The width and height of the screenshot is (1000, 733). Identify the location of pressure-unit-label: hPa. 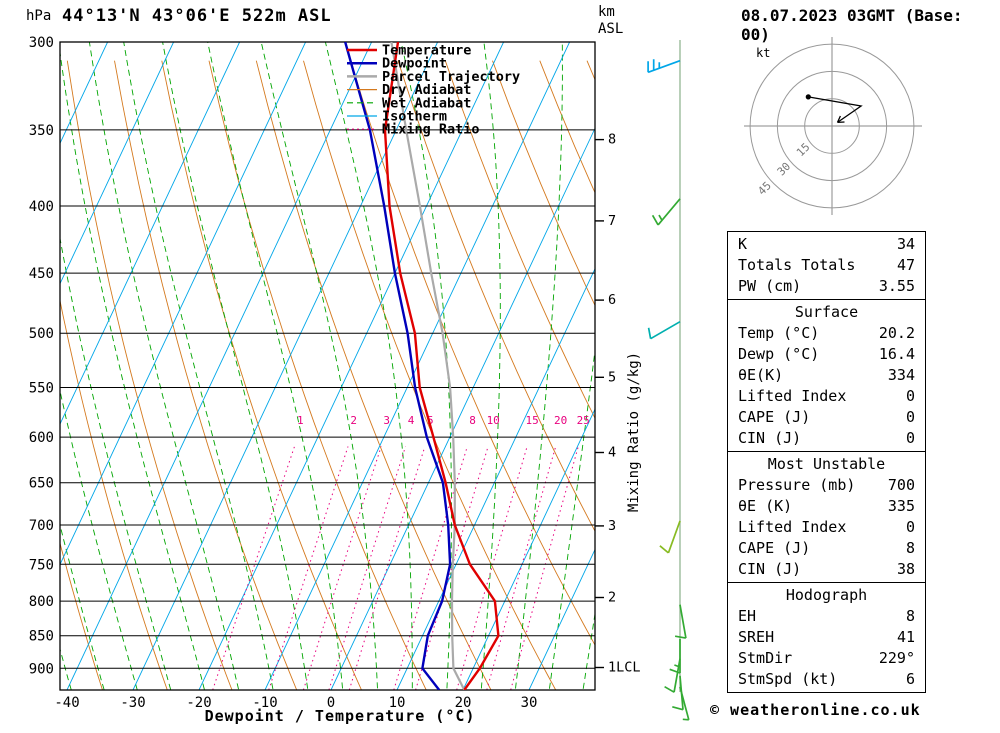
(39, 16).